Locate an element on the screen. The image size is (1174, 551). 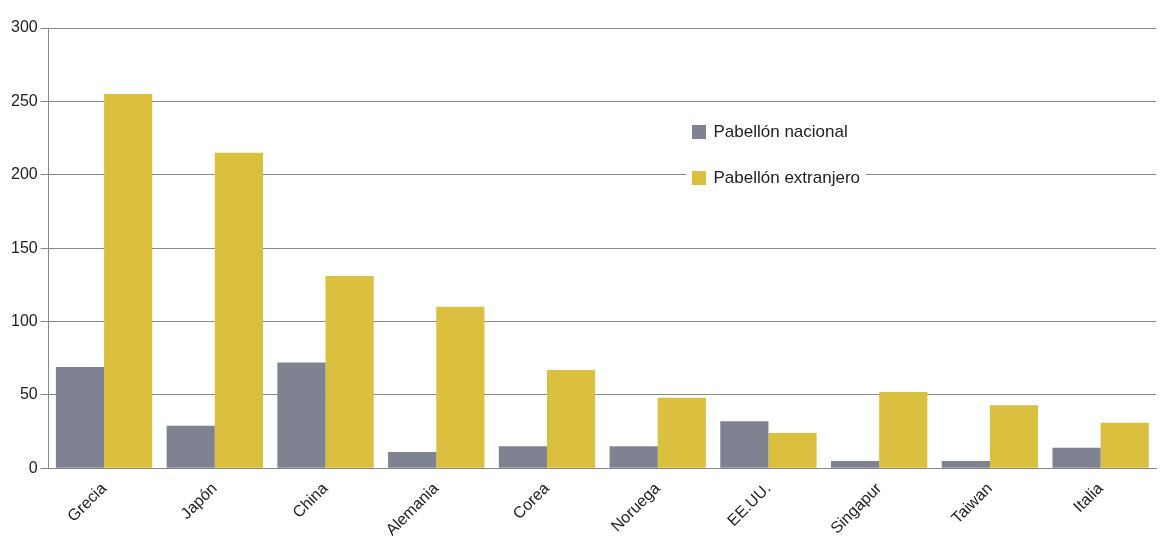
y-tick-label: 300 is located at coordinates (24, 27).